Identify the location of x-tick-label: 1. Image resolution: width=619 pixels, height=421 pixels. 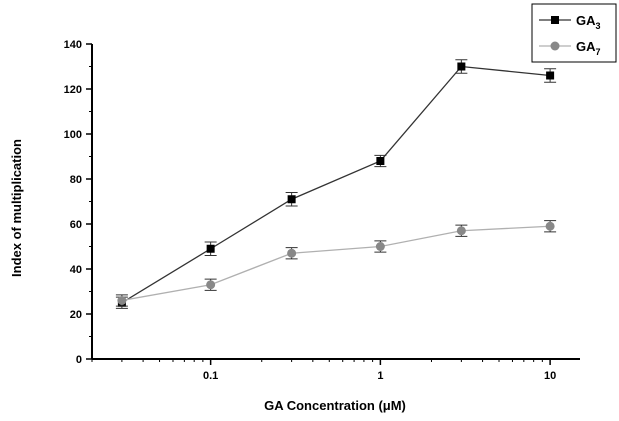
(380, 376).